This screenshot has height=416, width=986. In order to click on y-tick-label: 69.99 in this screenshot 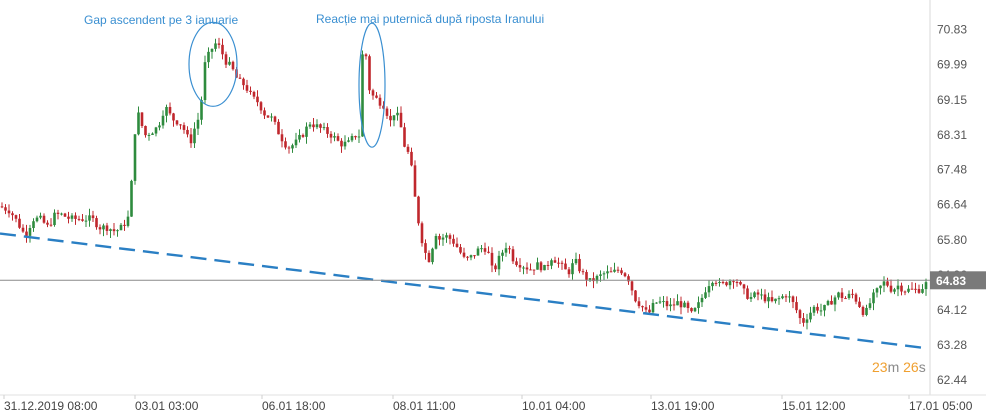, I will do `click(952, 65)`.